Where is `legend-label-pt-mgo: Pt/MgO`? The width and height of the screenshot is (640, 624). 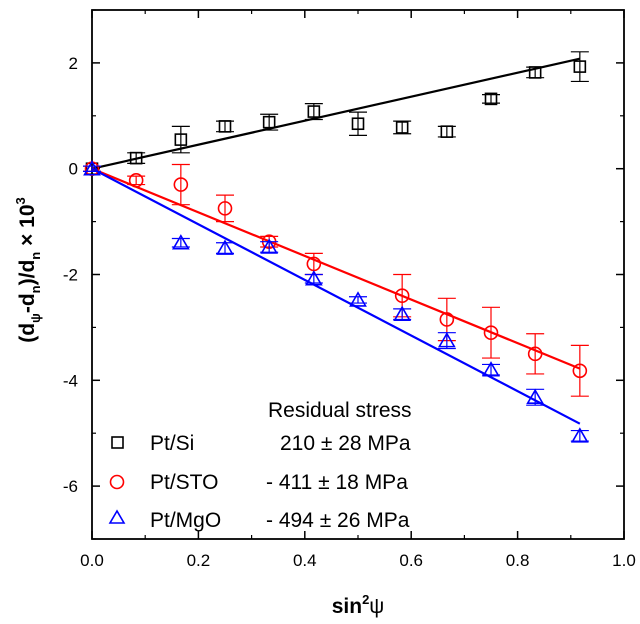
legend-label-pt-mgo: Pt/MgO is located at coordinates (185, 520).